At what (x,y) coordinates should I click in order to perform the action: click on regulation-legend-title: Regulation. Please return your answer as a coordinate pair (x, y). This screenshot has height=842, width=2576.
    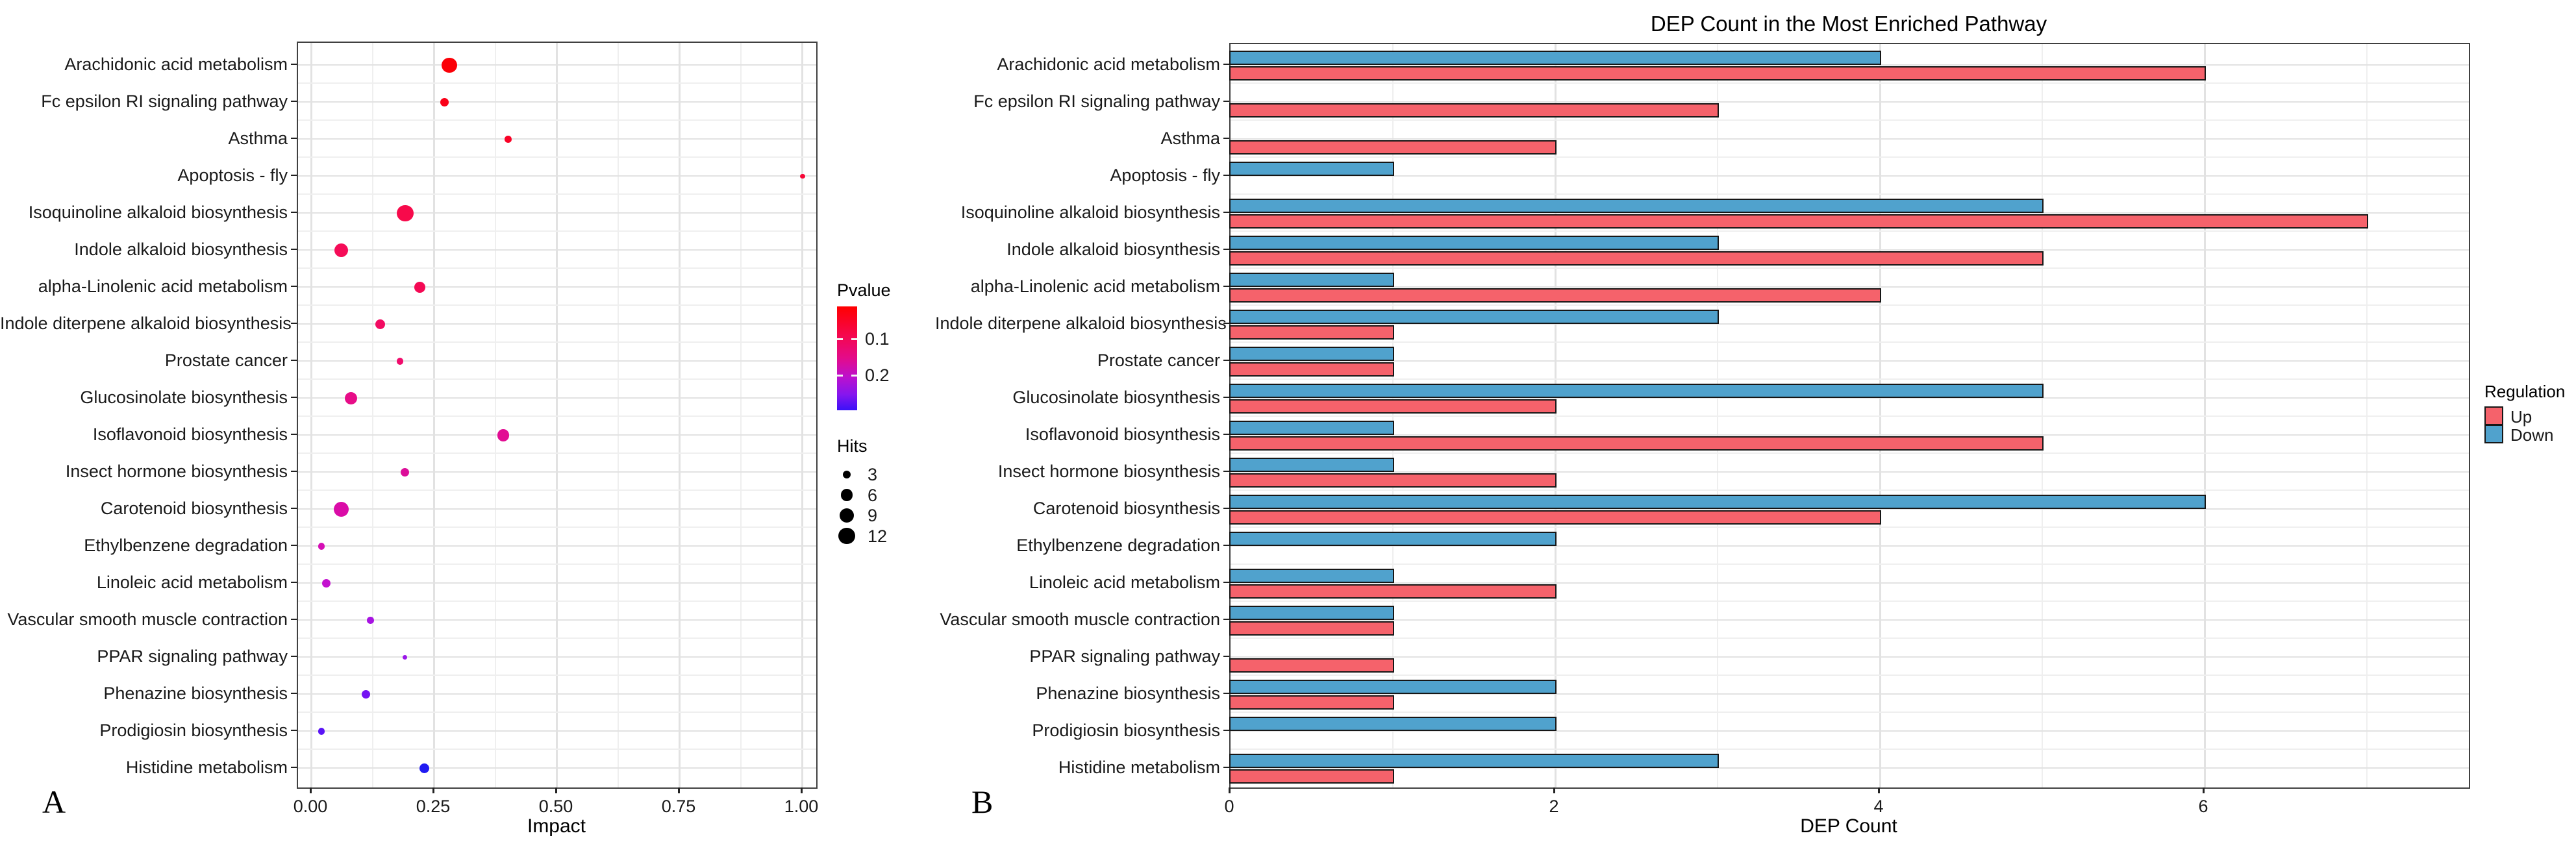
    Looking at the image, I should click on (2525, 391).